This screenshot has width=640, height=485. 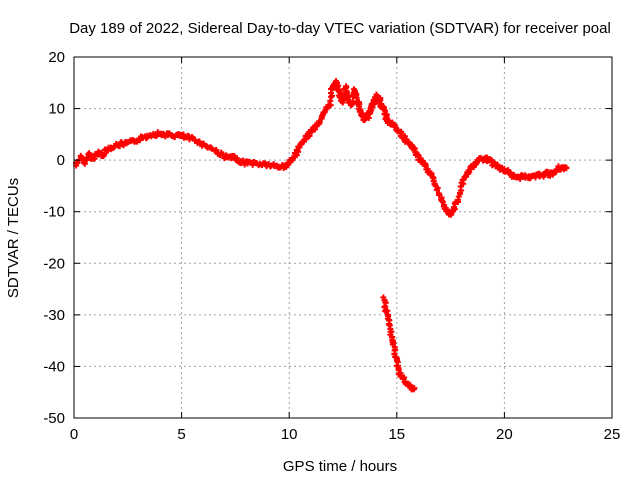 I want to click on x-axis-label: GPS time / hours, so click(x=340, y=466).